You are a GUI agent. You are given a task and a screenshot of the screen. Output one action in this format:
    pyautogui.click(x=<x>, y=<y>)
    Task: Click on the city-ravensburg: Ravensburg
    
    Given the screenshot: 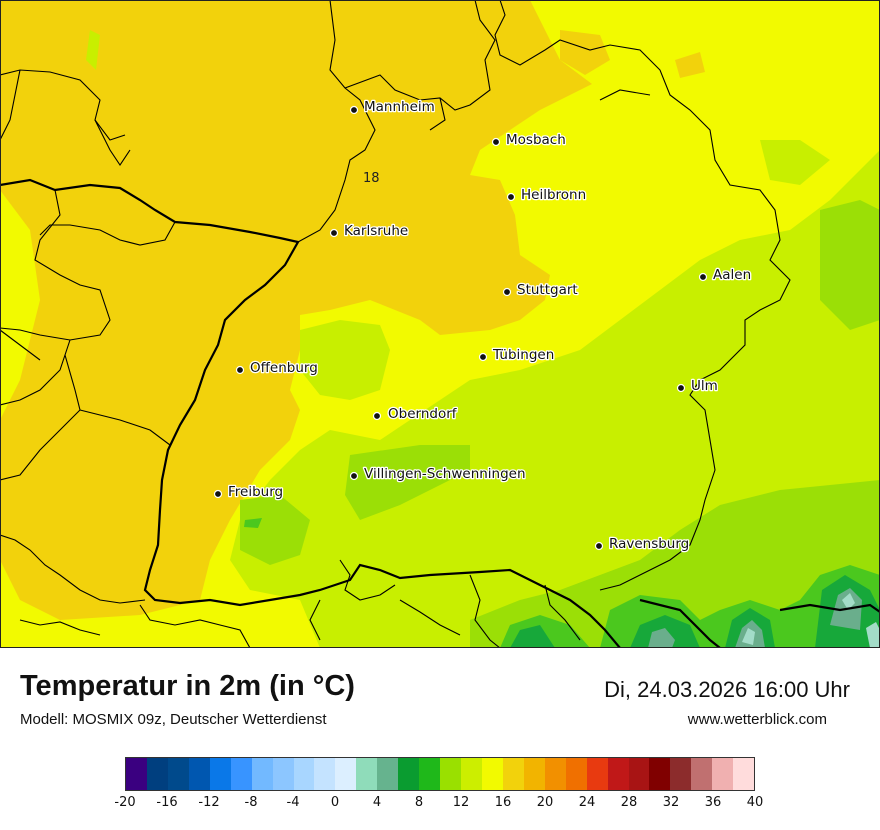 What is the action you would take?
    pyautogui.click(x=642, y=544)
    